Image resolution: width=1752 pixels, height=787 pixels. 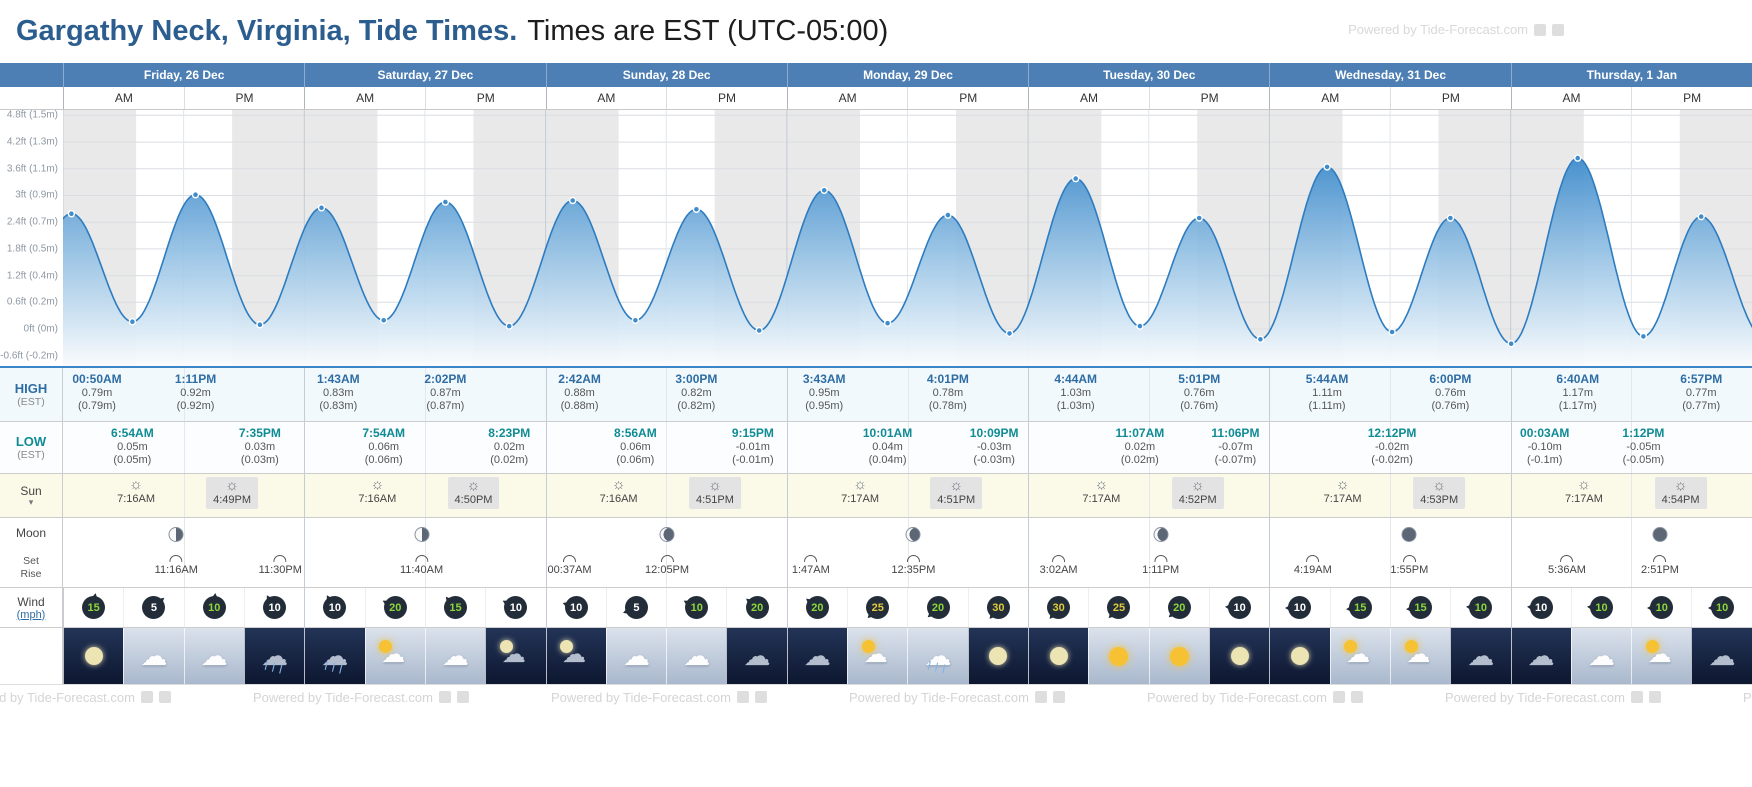 I want to click on header-watermark: Powered by Tide-Forecast.com, so click(x=1456, y=29).